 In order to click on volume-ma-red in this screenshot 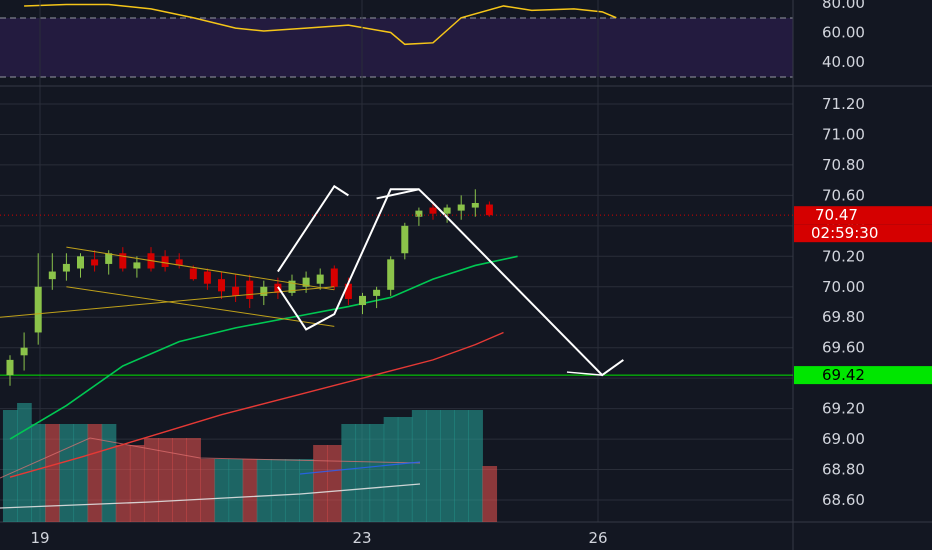, I will do `click(210, 458)`.